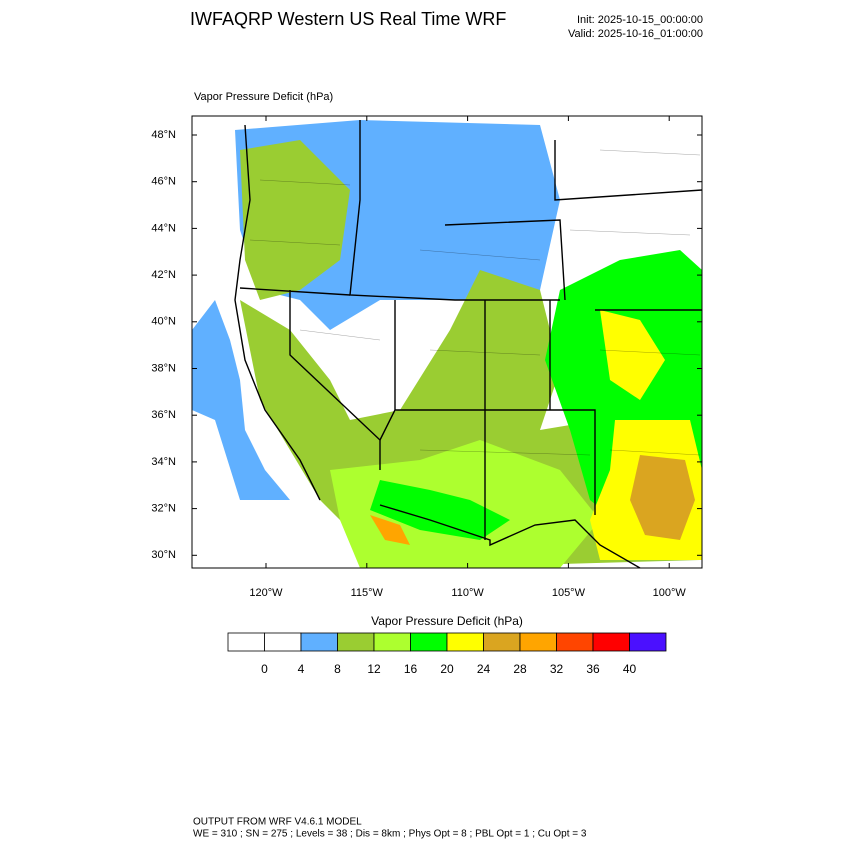 This screenshot has height=850, width=850. Describe the element at coordinates (337, 669) in the screenshot. I see `colorbar-label: 8` at that location.